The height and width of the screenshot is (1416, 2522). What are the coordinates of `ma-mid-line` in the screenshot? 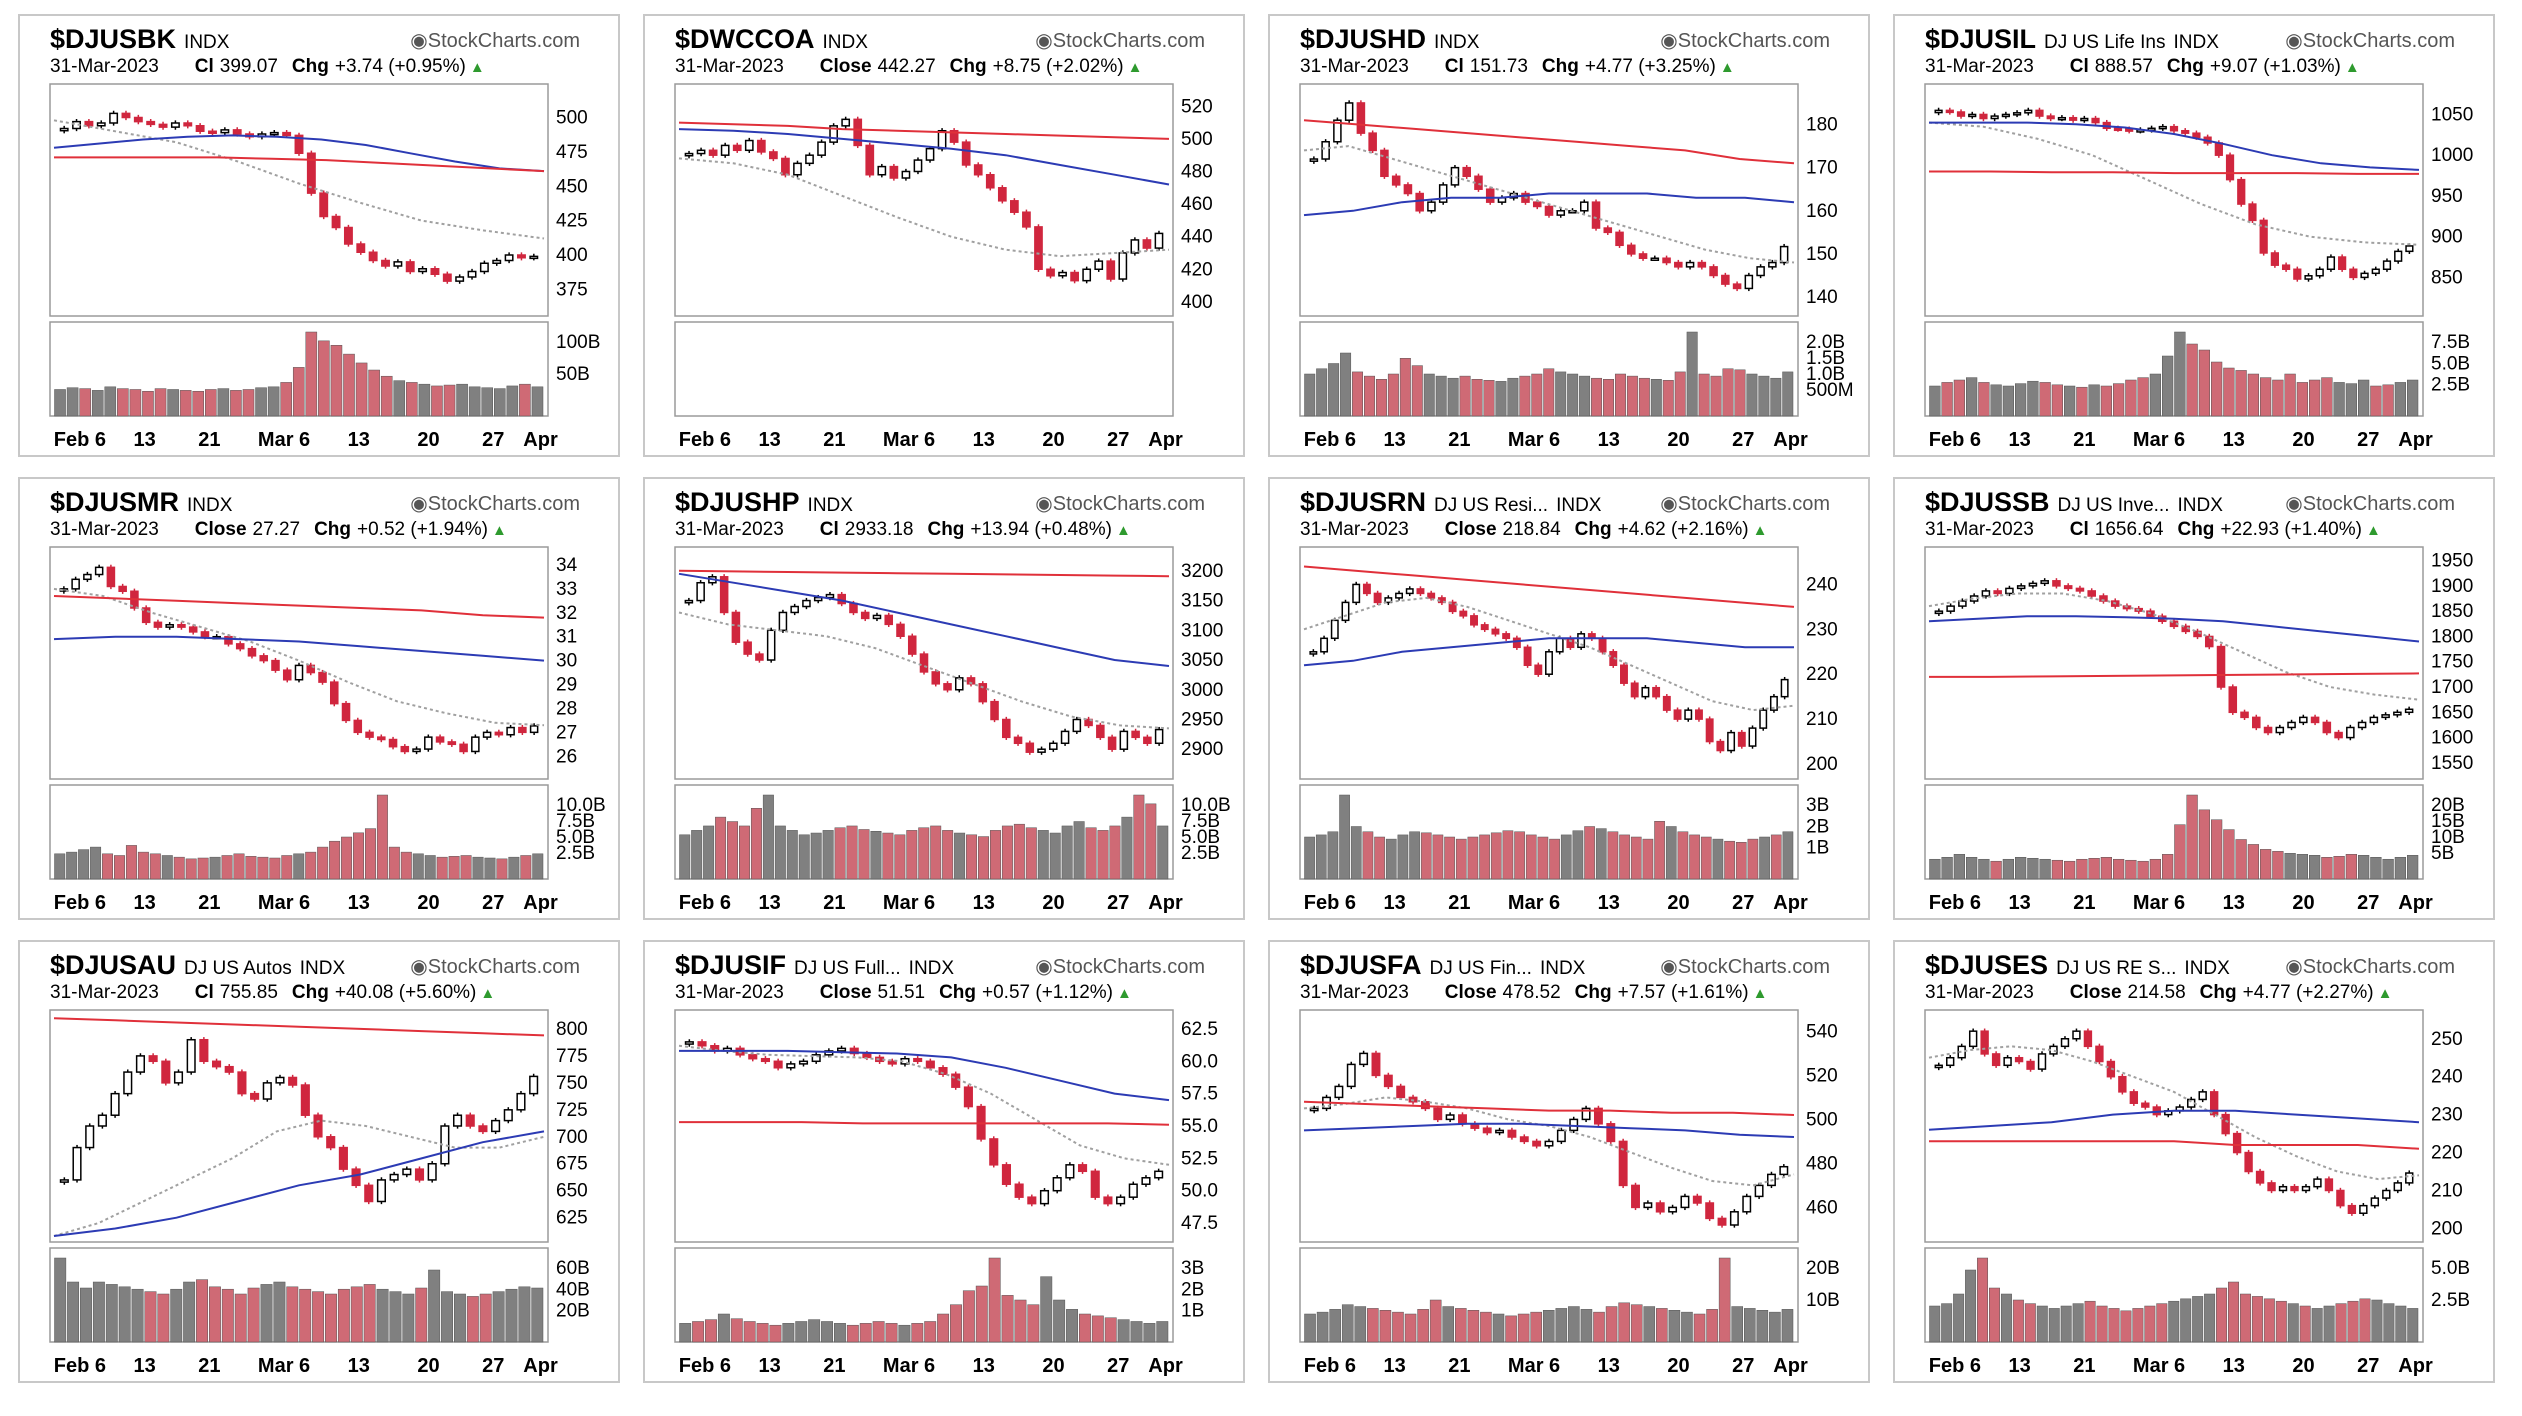 It's located at (2174, 146).